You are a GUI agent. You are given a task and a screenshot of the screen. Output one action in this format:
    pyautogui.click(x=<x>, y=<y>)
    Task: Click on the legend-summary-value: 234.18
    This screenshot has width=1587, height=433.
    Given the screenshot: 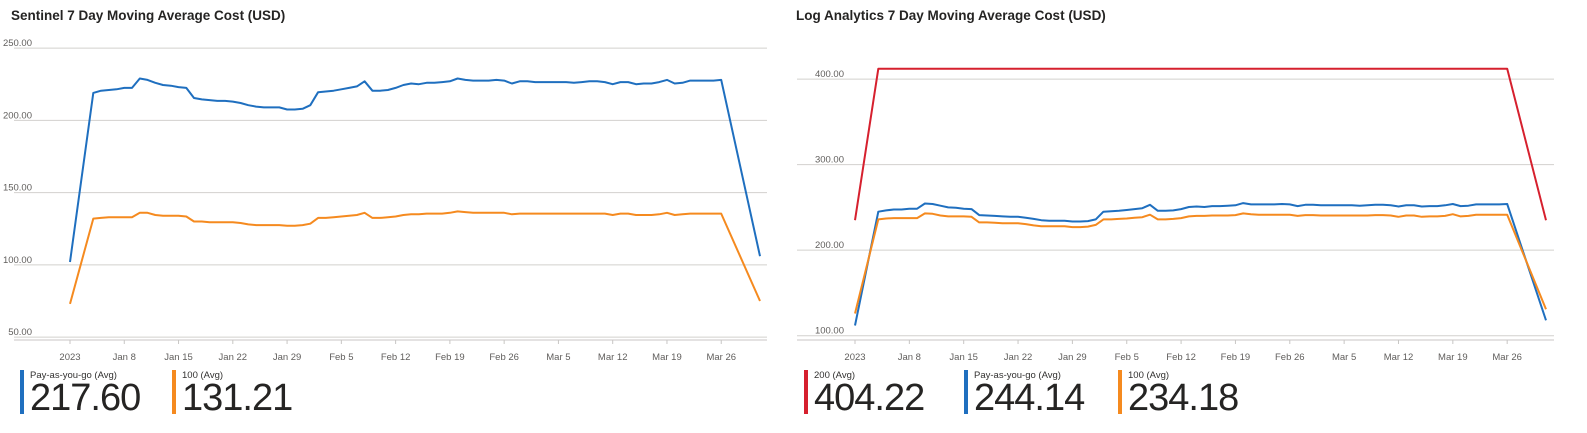 What is the action you would take?
    pyautogui.click(x=1183, y=398)
    